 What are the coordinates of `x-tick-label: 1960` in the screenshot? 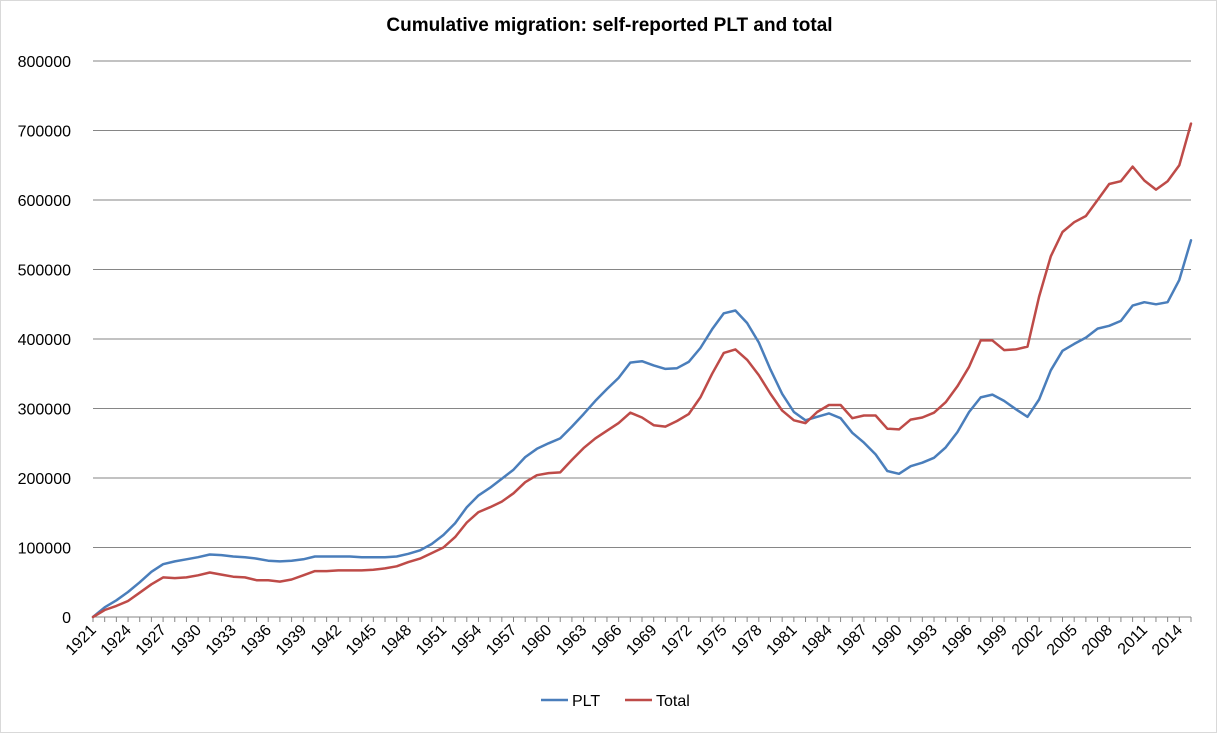 It's located at (536, 640).